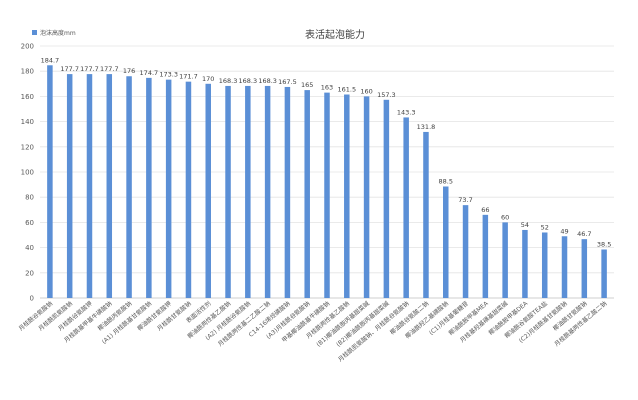 The width and height of the screenshot is (638, 400). What do you see at coordinates (168, 75) in the screenshot?
I see `data-label: 173.3` at bounding box center [168, 75].